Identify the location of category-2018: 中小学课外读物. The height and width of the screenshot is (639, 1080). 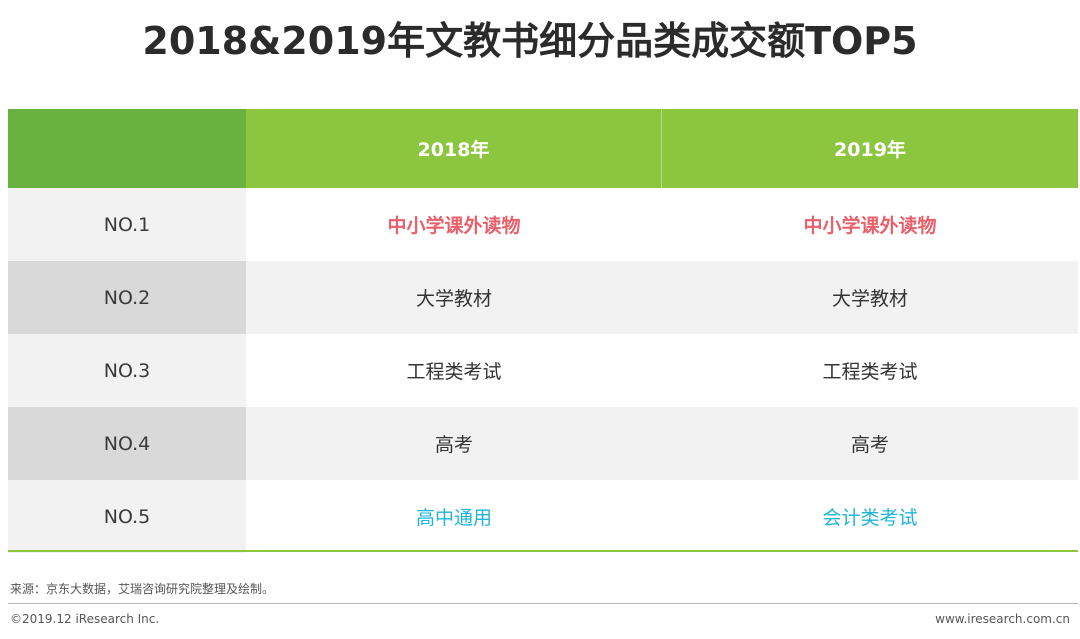
(454, 224).